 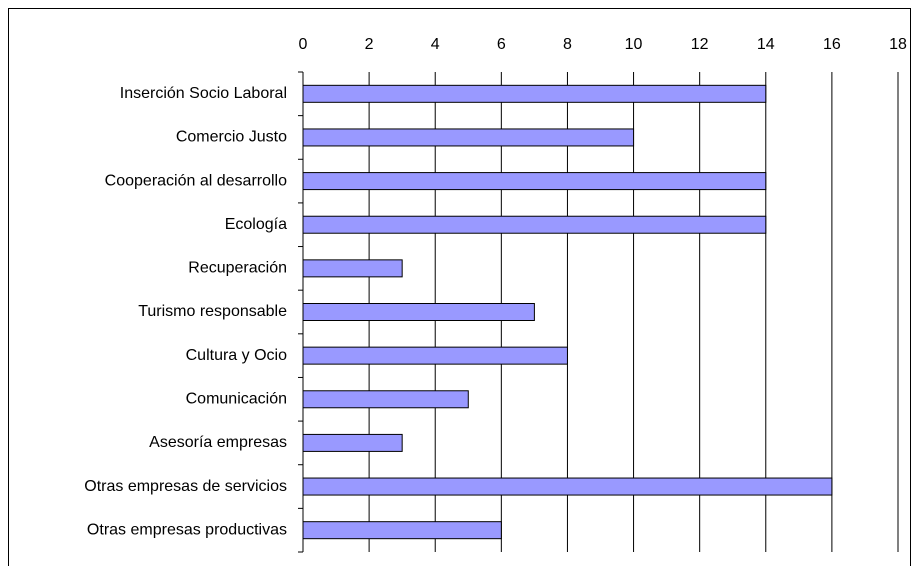 What do you see at coordinates (435, 44) in the screenshot?
I see `x-tick-label: 4` at bounding box center [435, 44].